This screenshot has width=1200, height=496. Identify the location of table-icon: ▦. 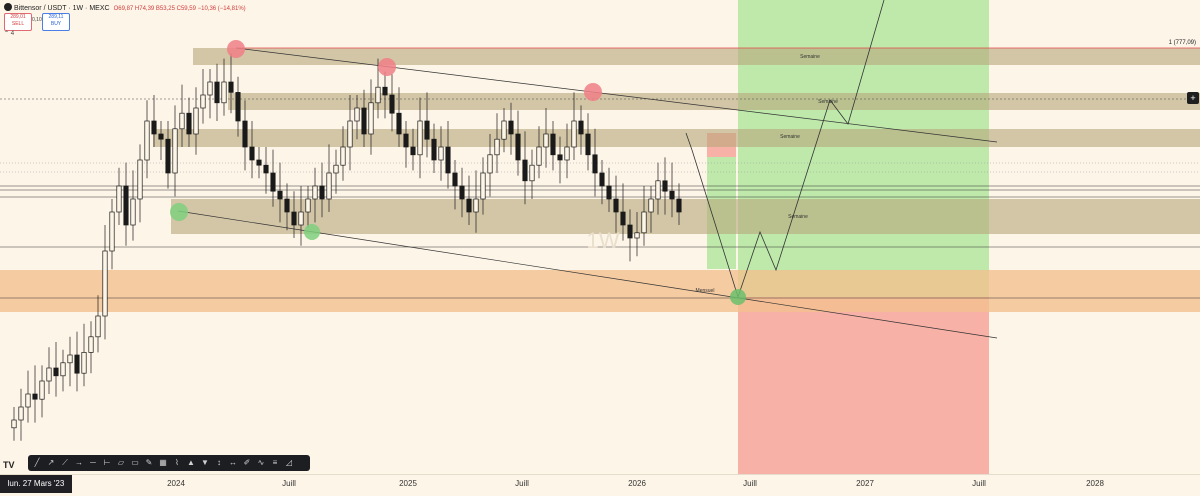
(163, 462).